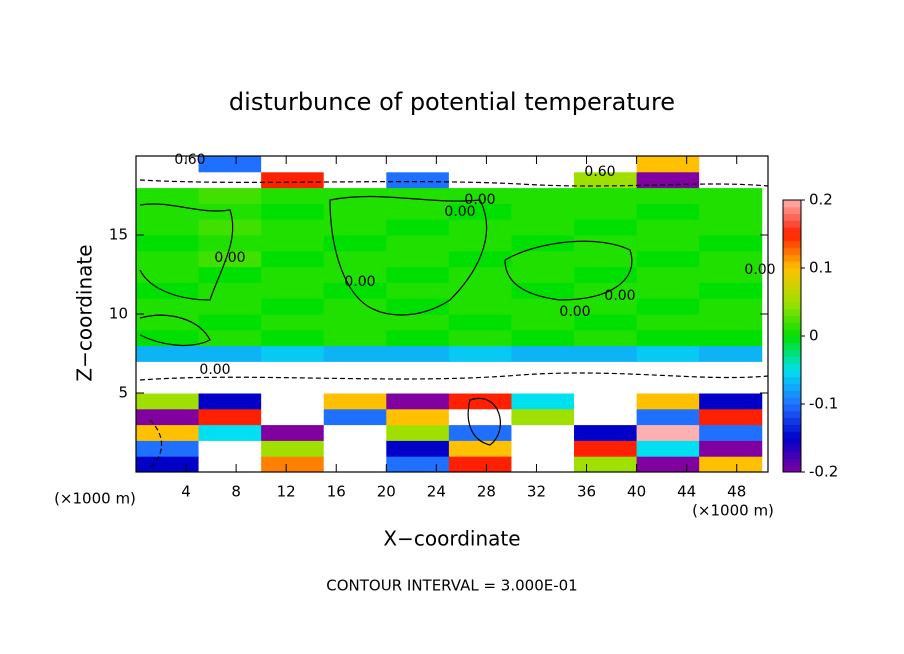 The image size is (904, 654). What do you see at coordinates (85, 312) in the screenshot?
I see `y-axis-label: Z−coordinate` at bounding box center [85, 312].